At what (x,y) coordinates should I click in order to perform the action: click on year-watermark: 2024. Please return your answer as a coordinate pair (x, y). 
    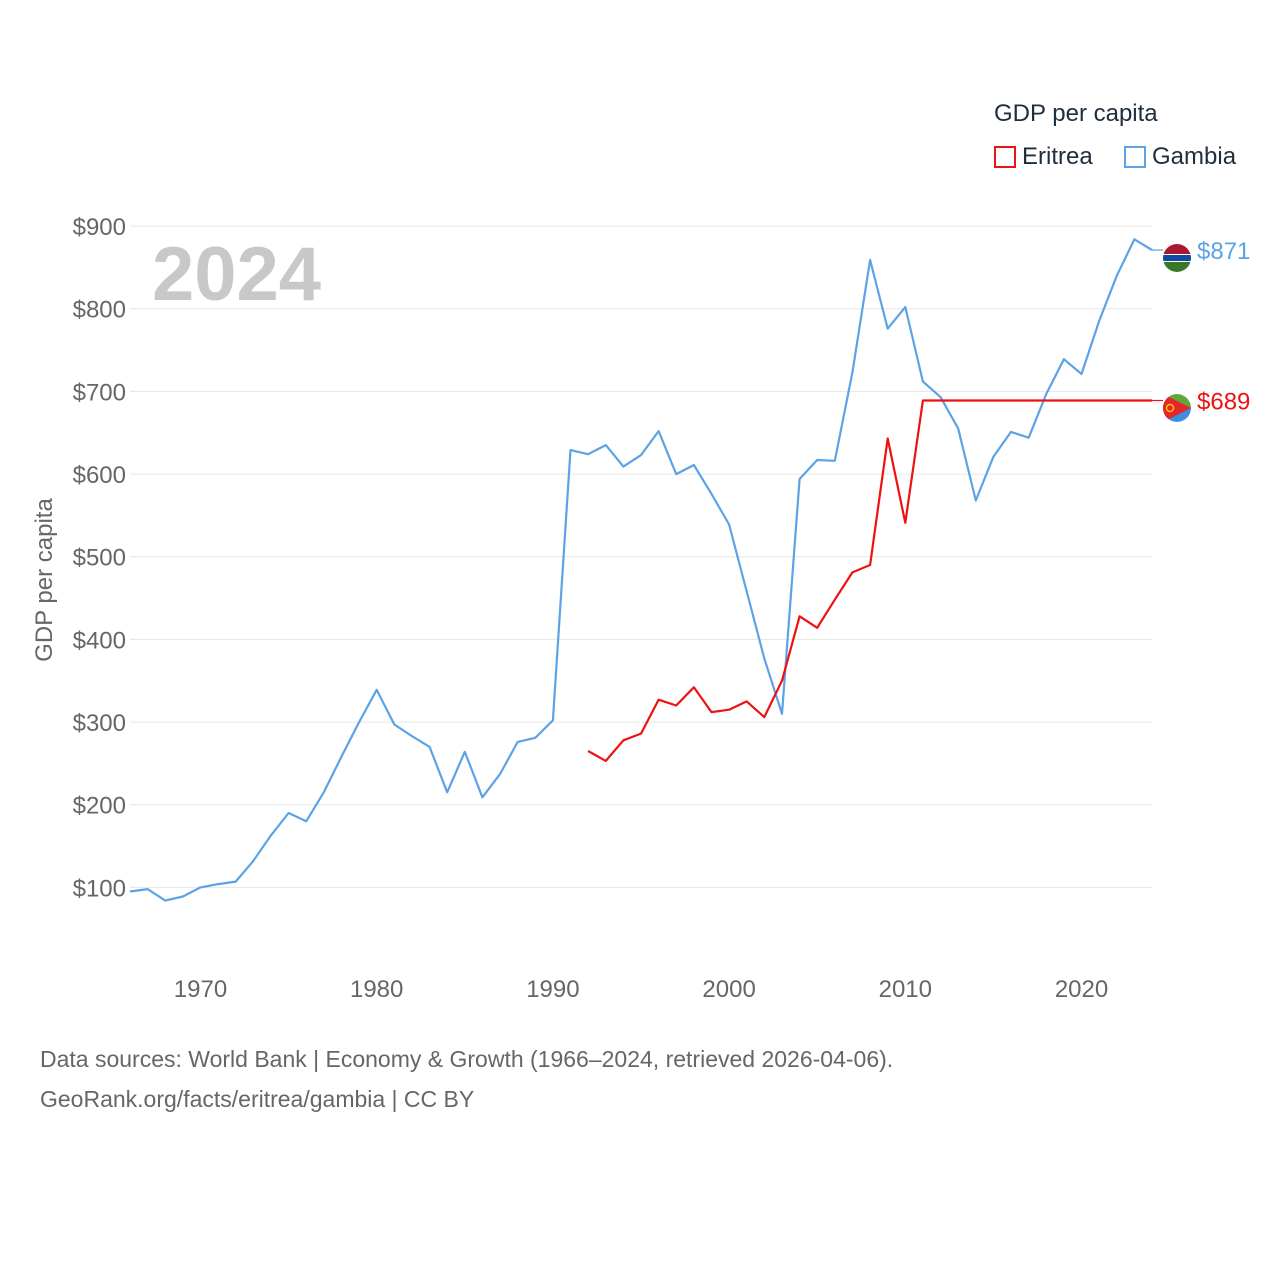
    Looking at the image, I should click on (236, 274).